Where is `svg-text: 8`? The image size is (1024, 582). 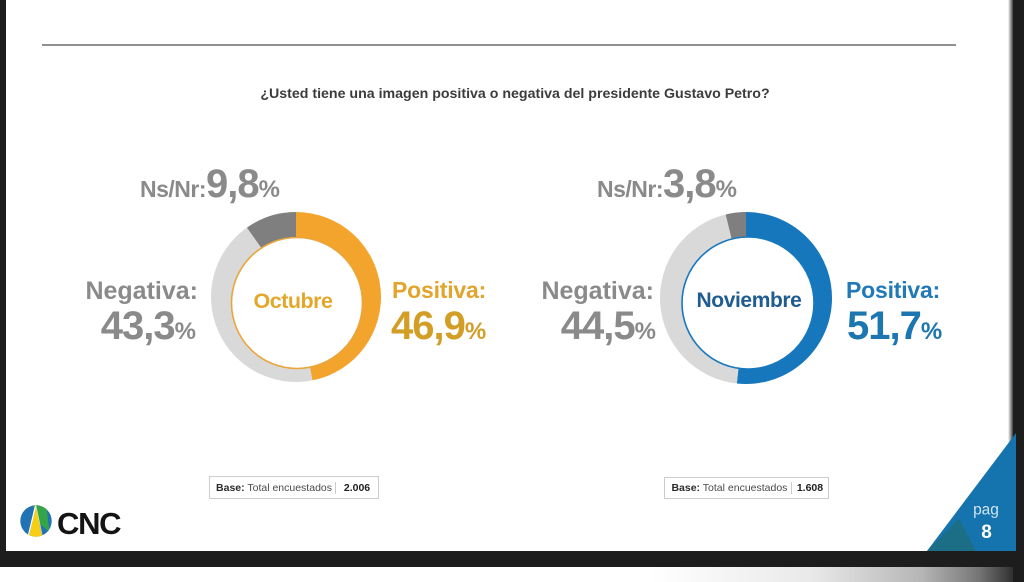 svg-text: 8 is located at coordinates (986, 532).